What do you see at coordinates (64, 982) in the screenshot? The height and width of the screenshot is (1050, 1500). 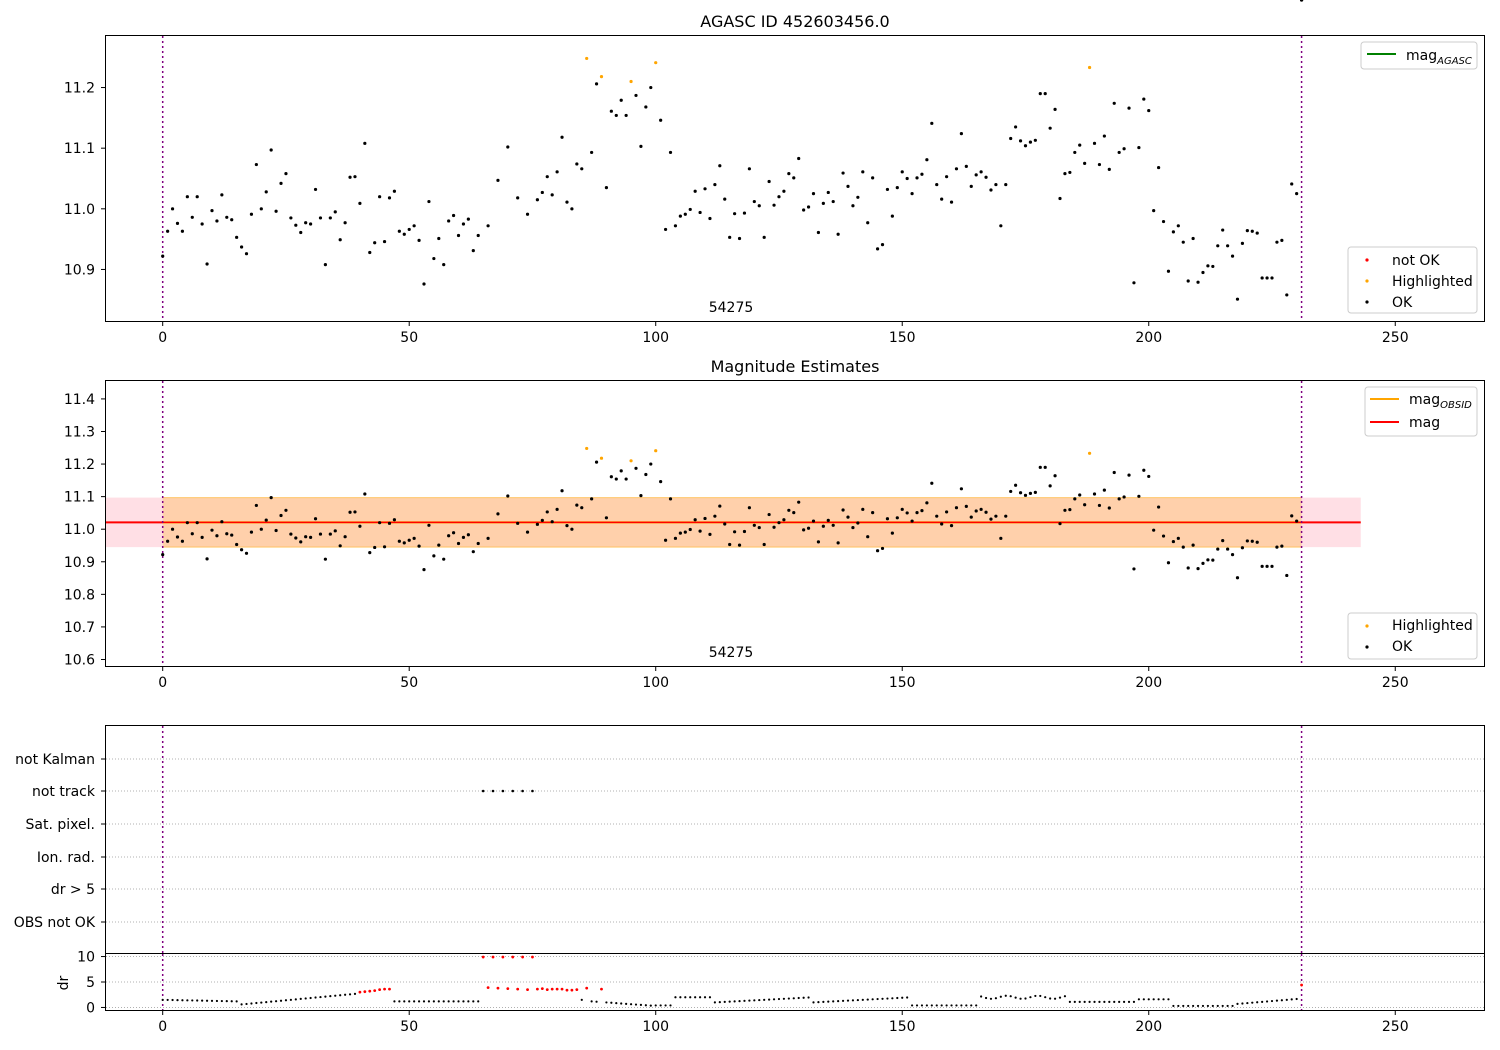 I see `panel-4-ylabel: dr` at bounding box center [64, 982].